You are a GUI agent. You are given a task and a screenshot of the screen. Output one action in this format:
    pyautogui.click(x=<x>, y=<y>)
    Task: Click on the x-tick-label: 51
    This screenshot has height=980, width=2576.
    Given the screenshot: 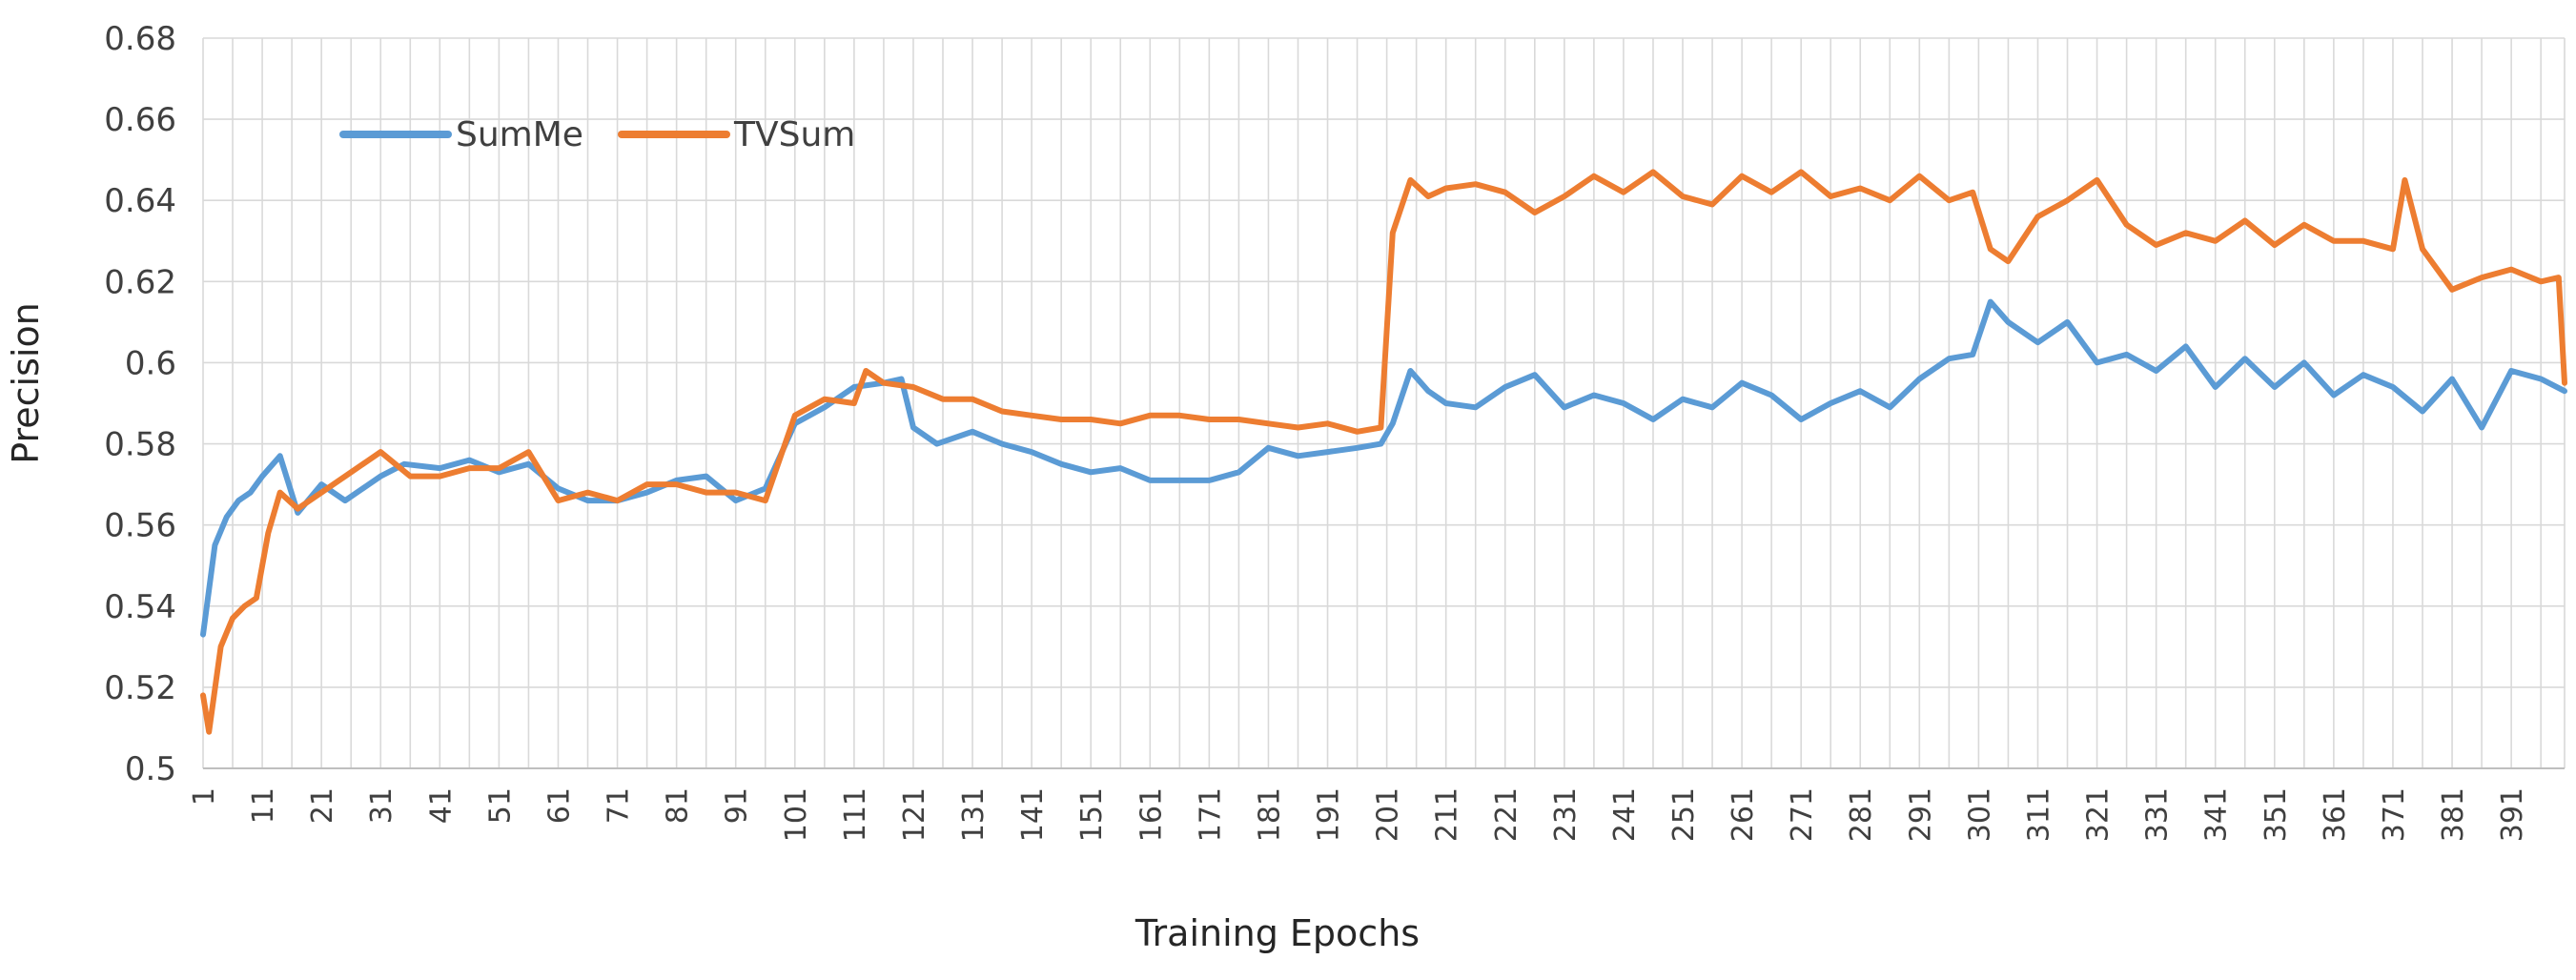 What is the action you would take?
    pyautogui.click(x=500, y=805)
    